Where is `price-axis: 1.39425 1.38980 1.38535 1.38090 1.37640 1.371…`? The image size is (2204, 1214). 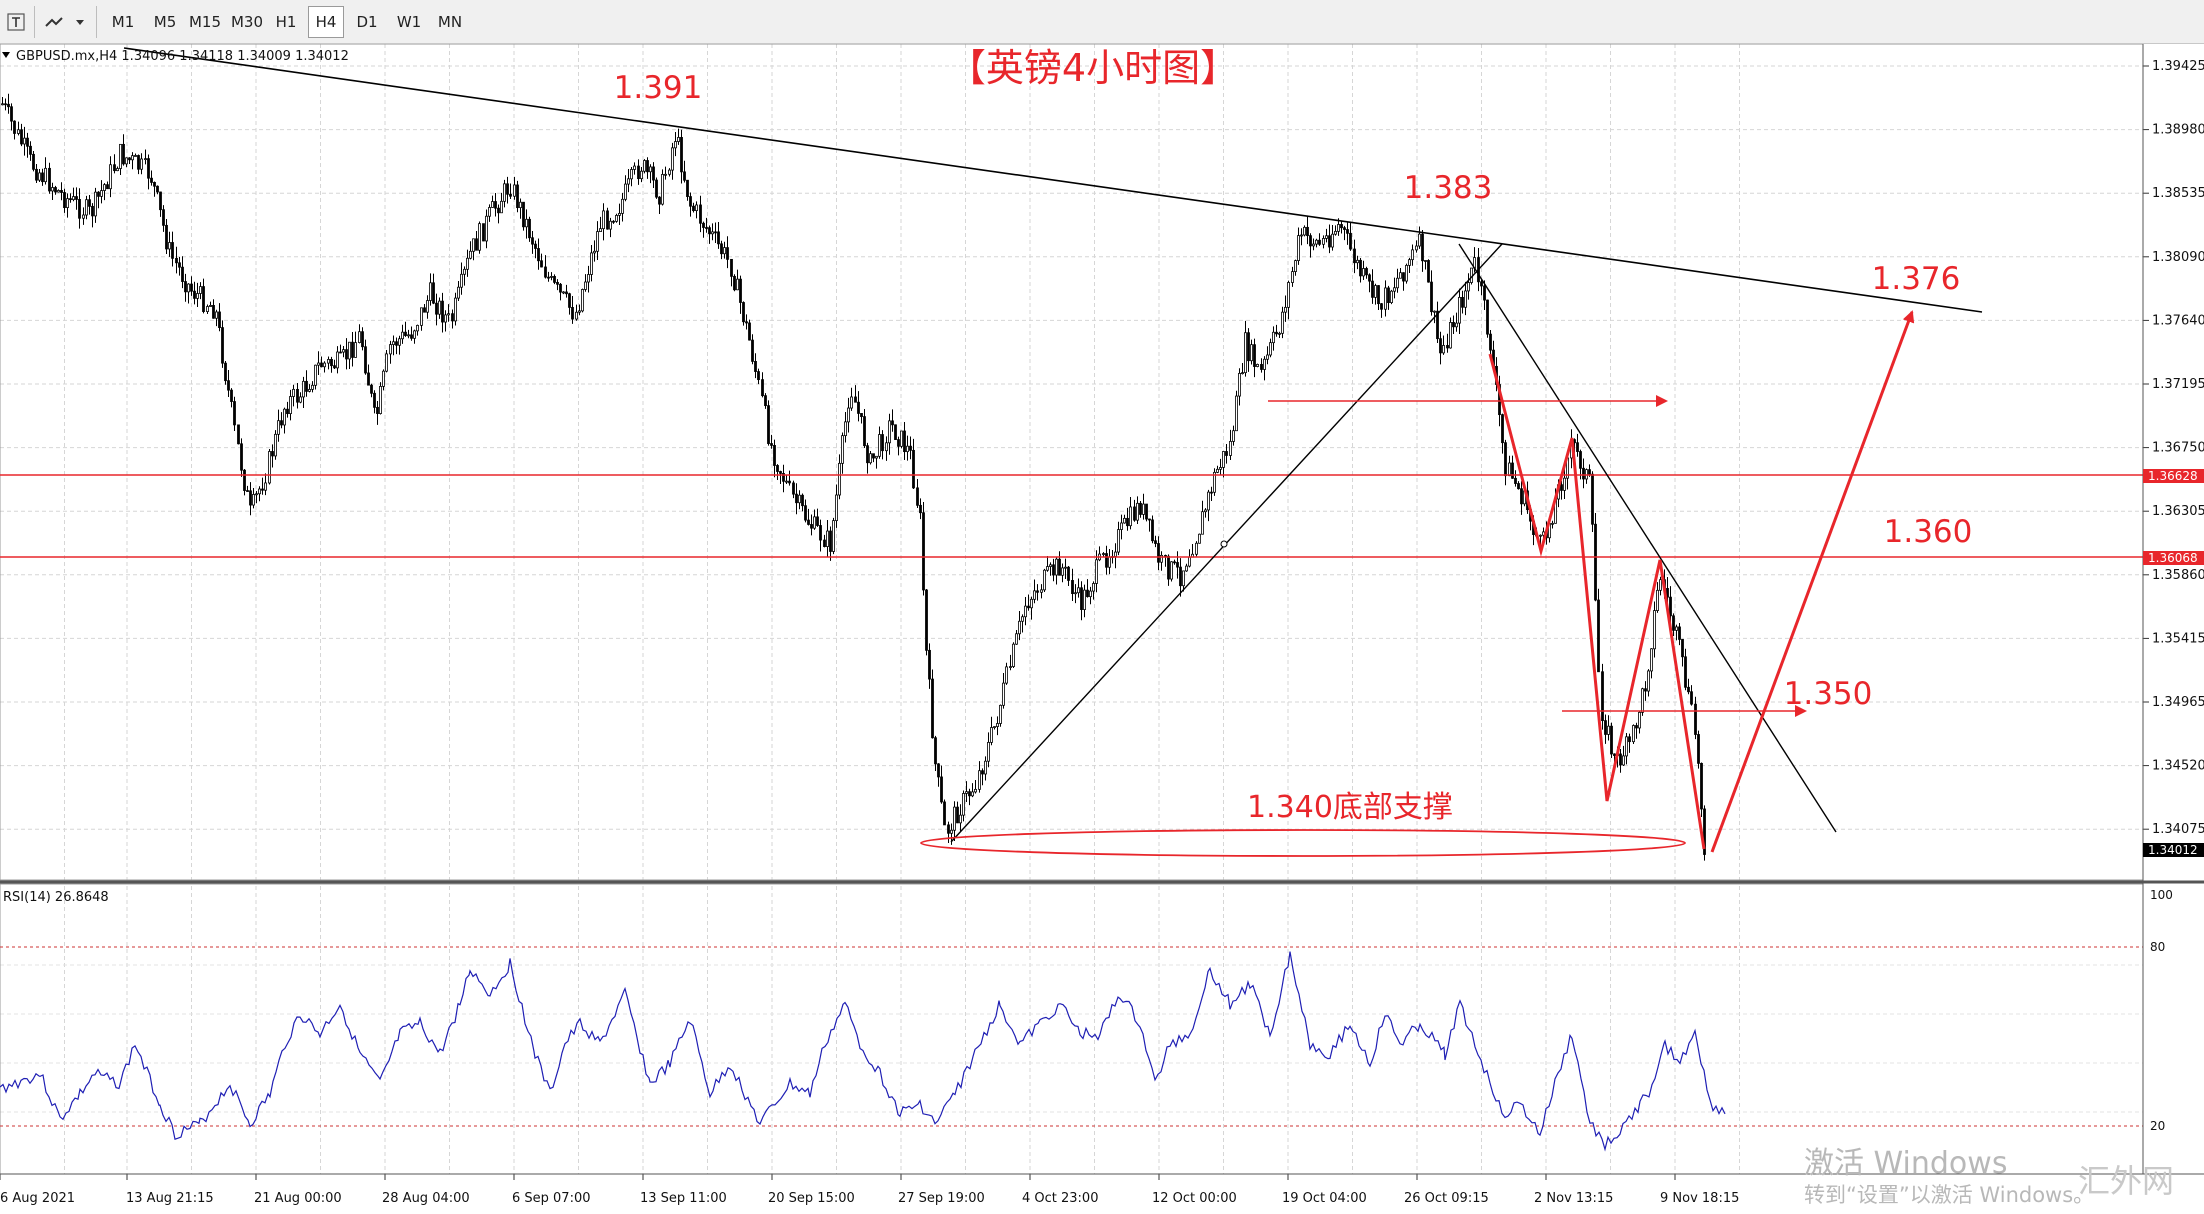
price-axis: 1.39425 1.38980 1.38535 1.38090 1.37640 1.371… is located at coordinates (2173, 609).